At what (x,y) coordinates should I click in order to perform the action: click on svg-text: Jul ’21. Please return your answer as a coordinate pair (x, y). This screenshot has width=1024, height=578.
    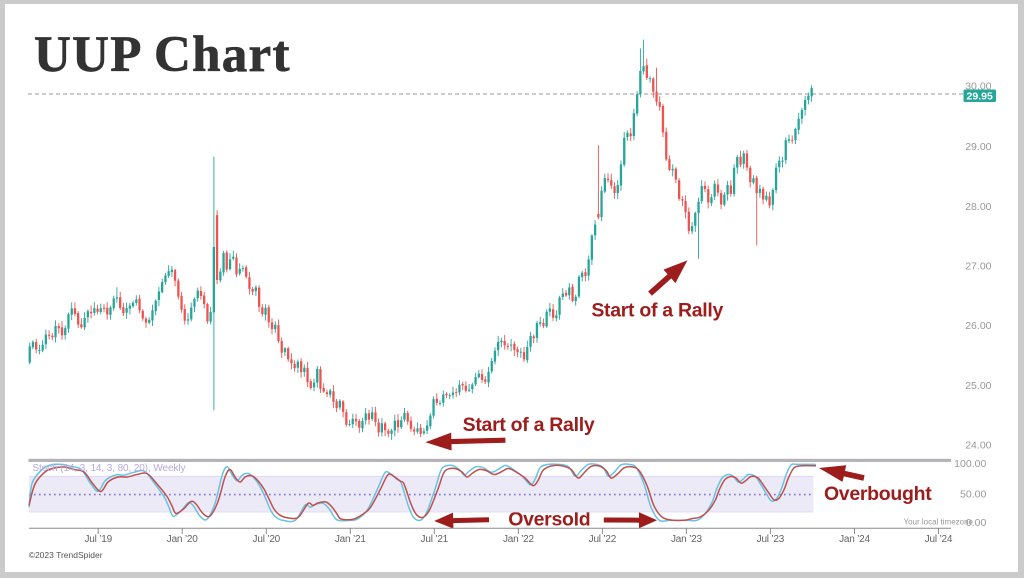
    Looking at the image, I should click on (435, 539).